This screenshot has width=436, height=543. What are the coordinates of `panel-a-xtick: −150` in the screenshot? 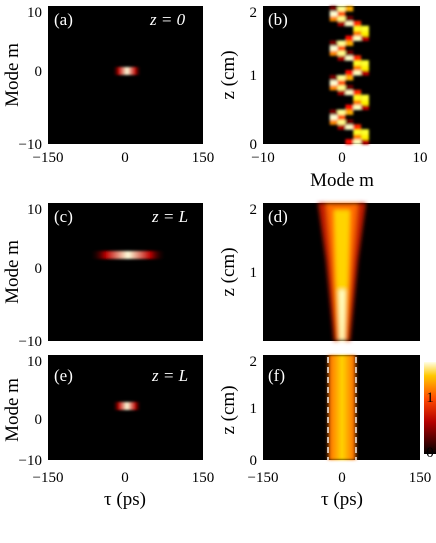 It's located at (48, 158).